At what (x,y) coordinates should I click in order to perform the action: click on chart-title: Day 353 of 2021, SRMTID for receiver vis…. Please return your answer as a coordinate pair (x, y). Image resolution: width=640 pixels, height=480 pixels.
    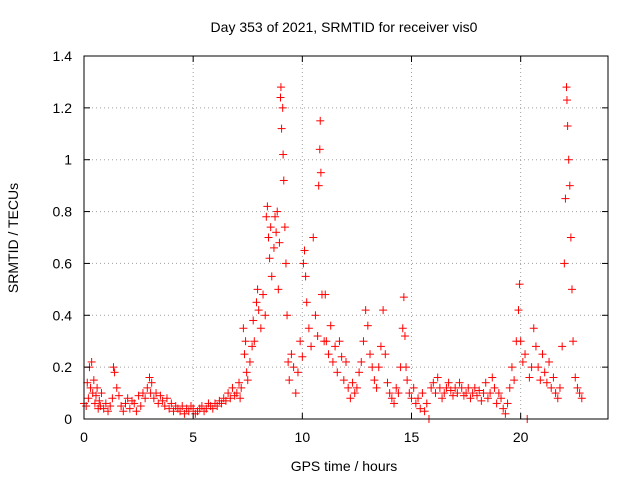
    Looking at the image, I should click on (344, 27).